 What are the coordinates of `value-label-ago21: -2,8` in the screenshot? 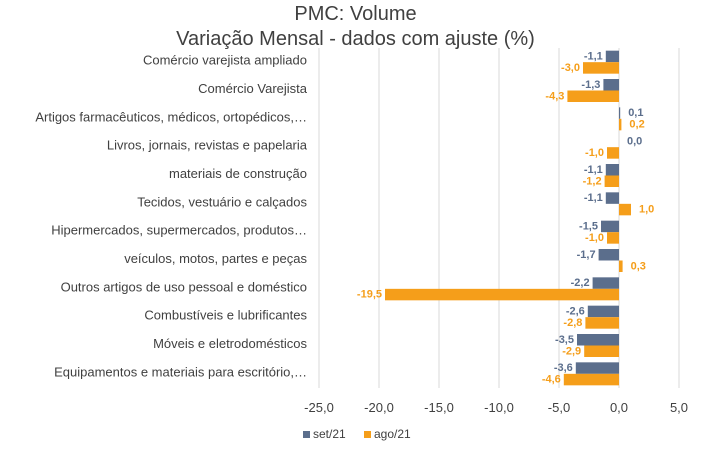 It's located at (572, 323).